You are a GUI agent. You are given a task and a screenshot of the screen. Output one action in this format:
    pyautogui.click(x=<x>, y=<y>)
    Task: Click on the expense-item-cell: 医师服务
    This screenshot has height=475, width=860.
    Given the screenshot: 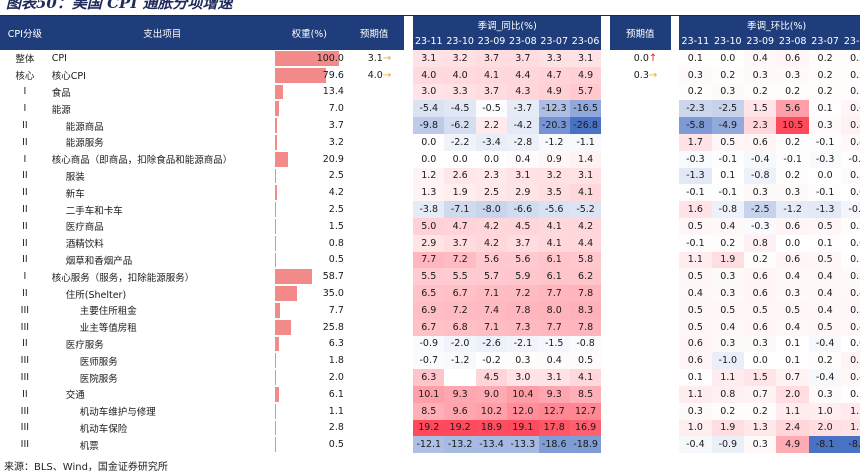 What is the action you would take?
    pyautogui.click(x=98, y=362)
    